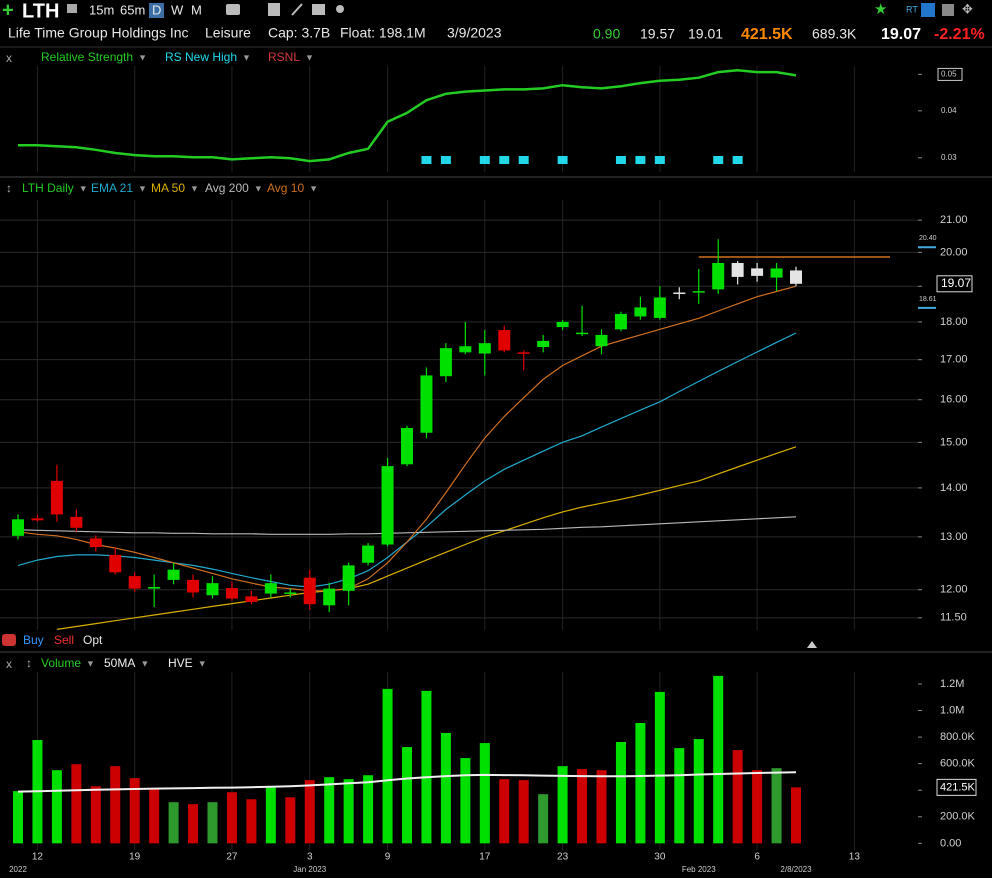  What do you see at coordinates (180, 663) in the screenshot?
I see `legend-entry: HVE` at bounding box center [180, 663].